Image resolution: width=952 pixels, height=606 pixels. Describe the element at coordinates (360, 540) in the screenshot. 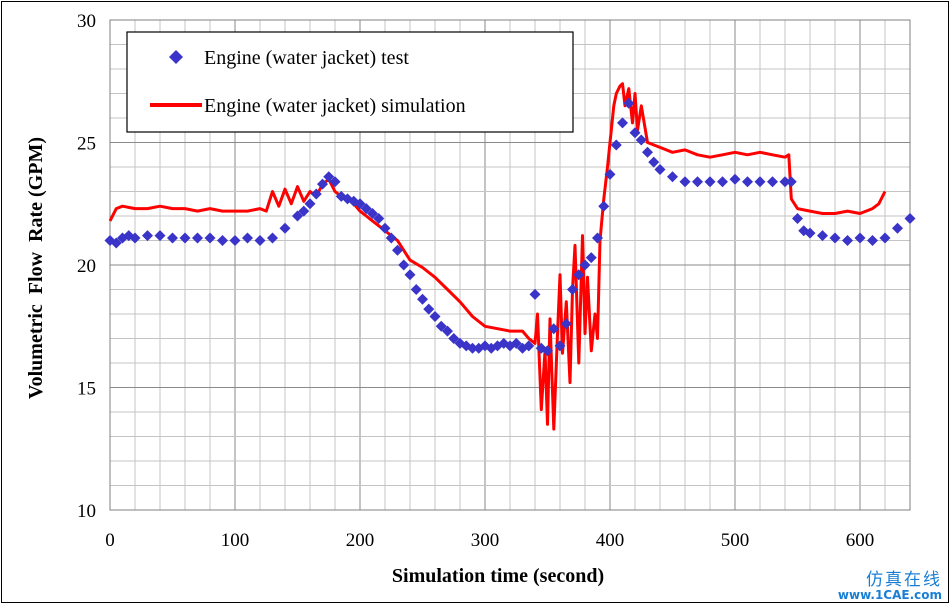

I see `x-tick-label: 200` at that location.